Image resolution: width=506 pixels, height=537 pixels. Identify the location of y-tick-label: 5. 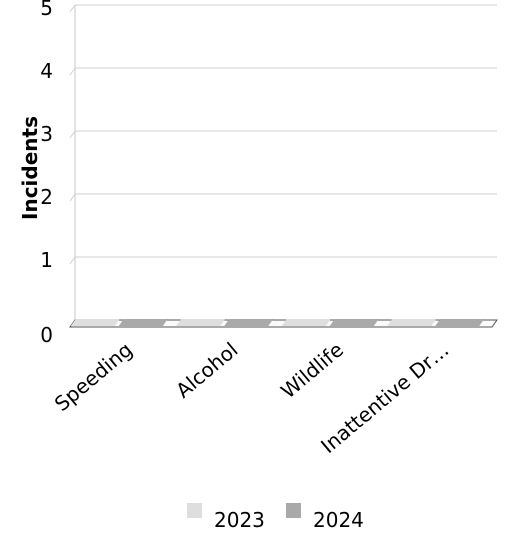
(46, 10).